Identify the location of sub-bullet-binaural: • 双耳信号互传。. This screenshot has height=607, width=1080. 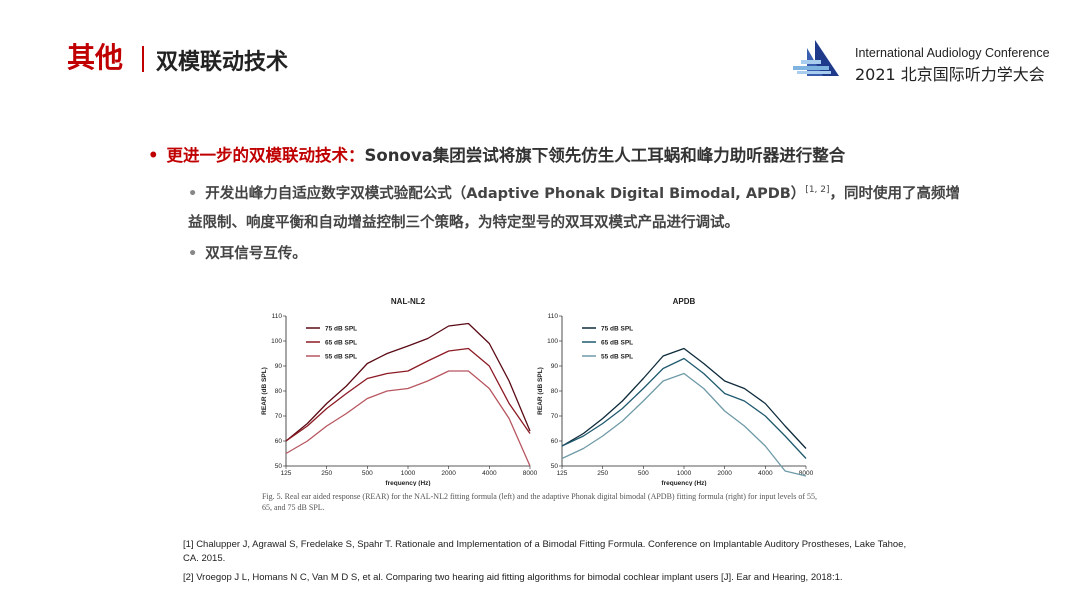
(247, 254).